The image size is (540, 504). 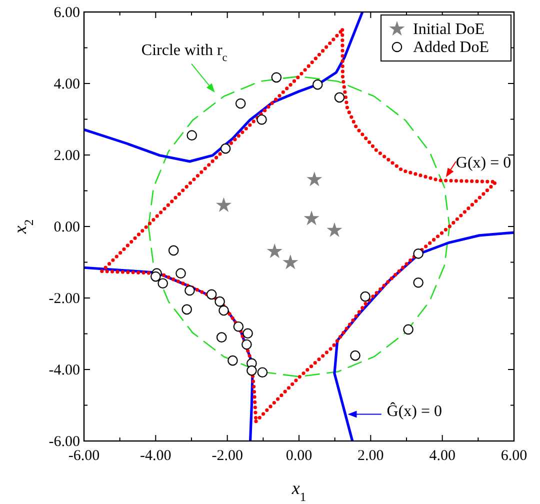 What do you see at coordinates (298, 491) in the screenshot?
I see `x-axis-title: x$_{1}$` at bounding box center [298, 491].